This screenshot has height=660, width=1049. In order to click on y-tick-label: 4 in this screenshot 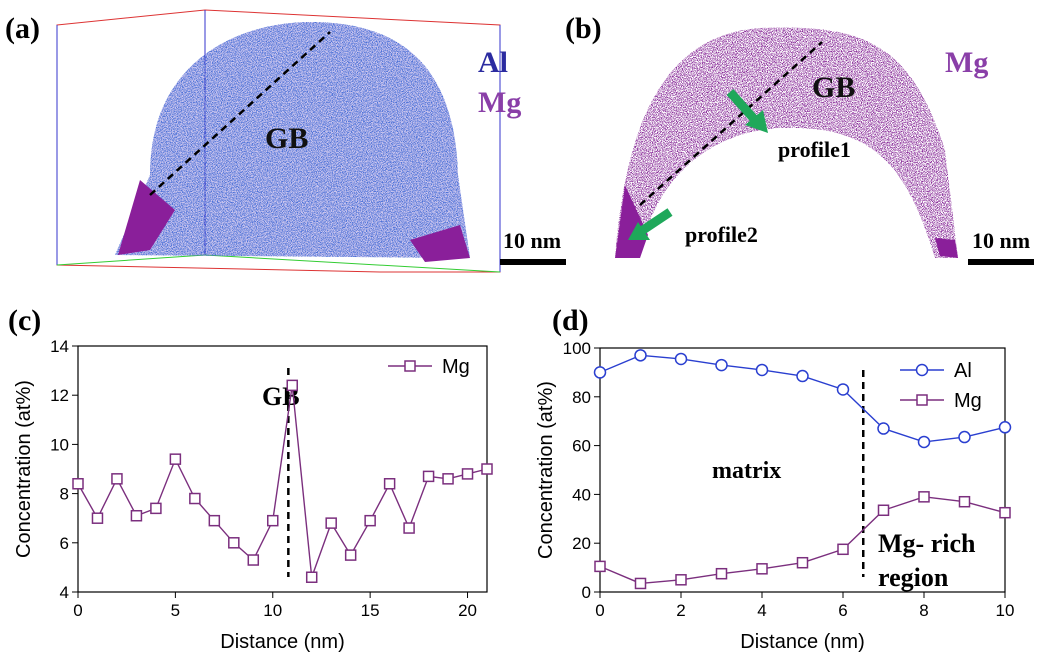, I will do `click(64, 592)`.